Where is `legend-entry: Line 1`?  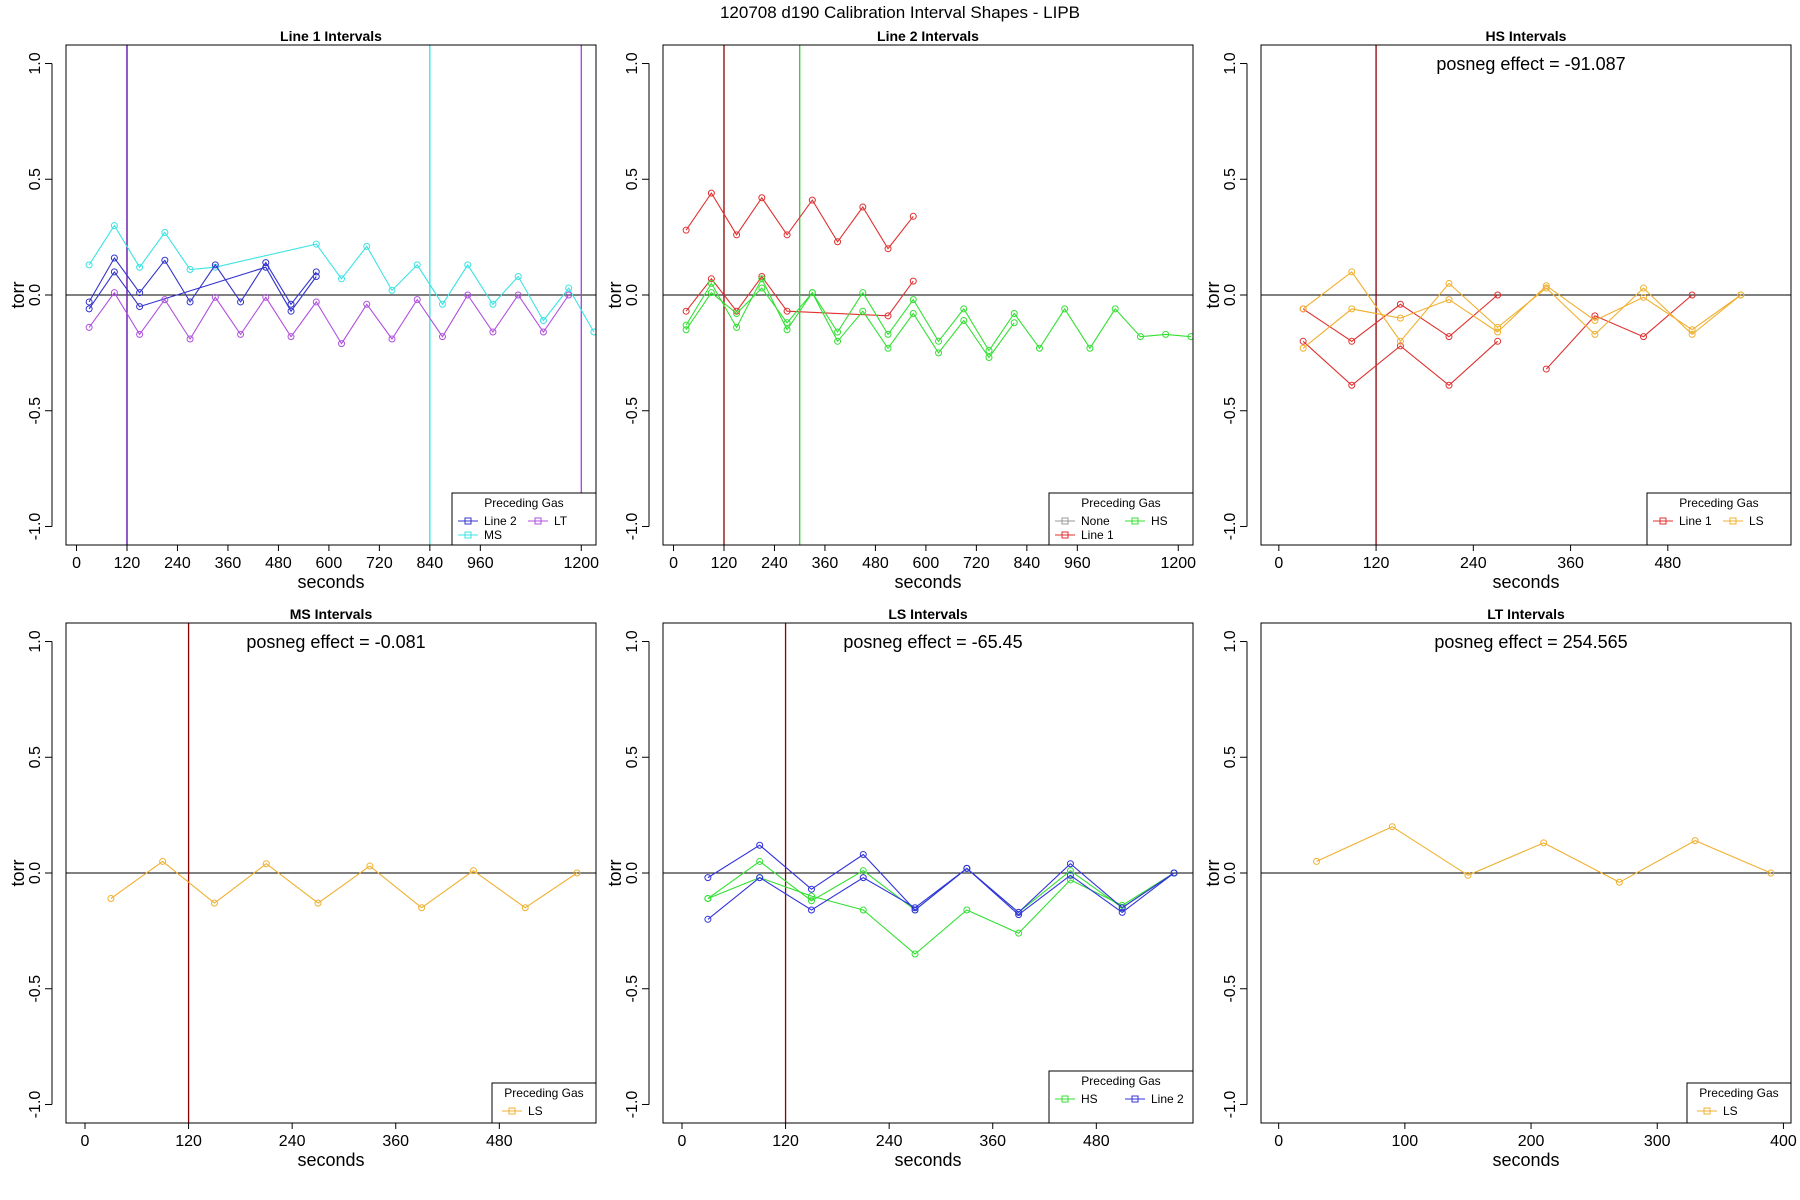 legend-entry: Line 1 is located at coordinates (1682, 521).